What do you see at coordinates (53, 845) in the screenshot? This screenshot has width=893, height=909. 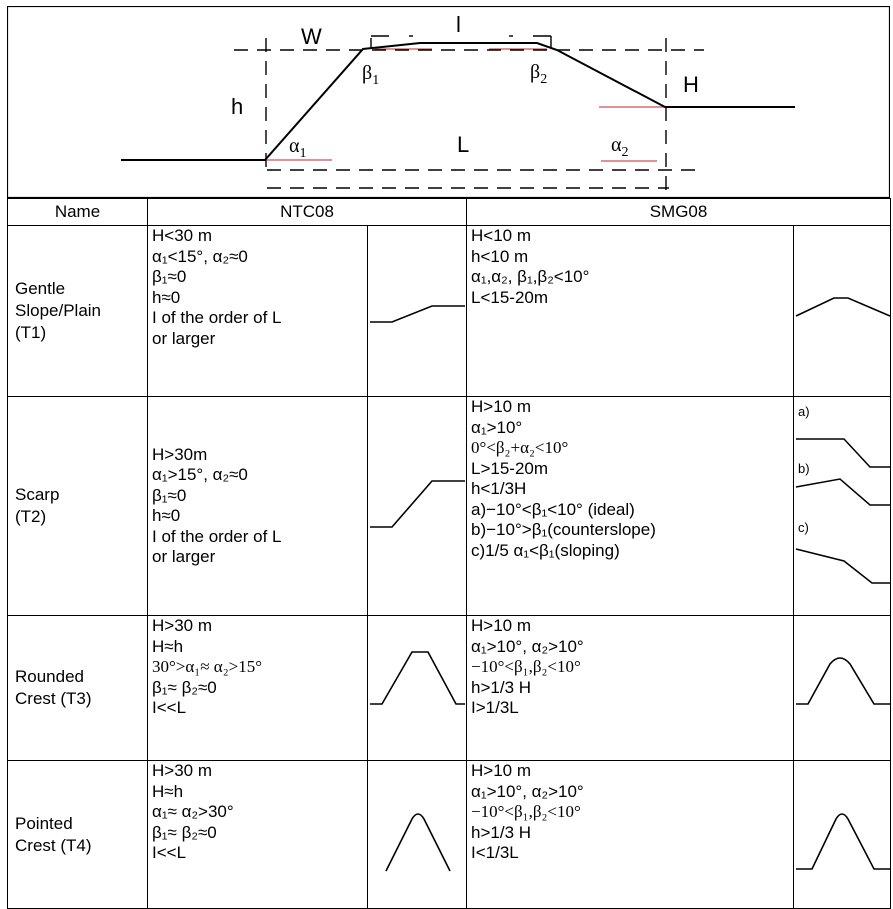 I see `name-line: Crest (T4)` at bounding box center [53, 845].